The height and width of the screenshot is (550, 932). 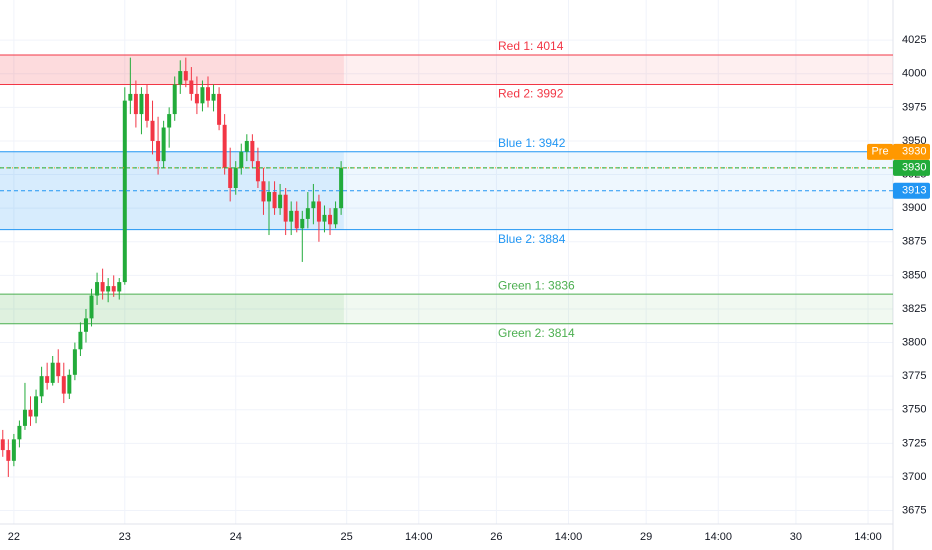 What do you see at coordinates (914, 208) in the screenshot?
I see `y-tick-label: 3900` at bounding box center [914, 208].